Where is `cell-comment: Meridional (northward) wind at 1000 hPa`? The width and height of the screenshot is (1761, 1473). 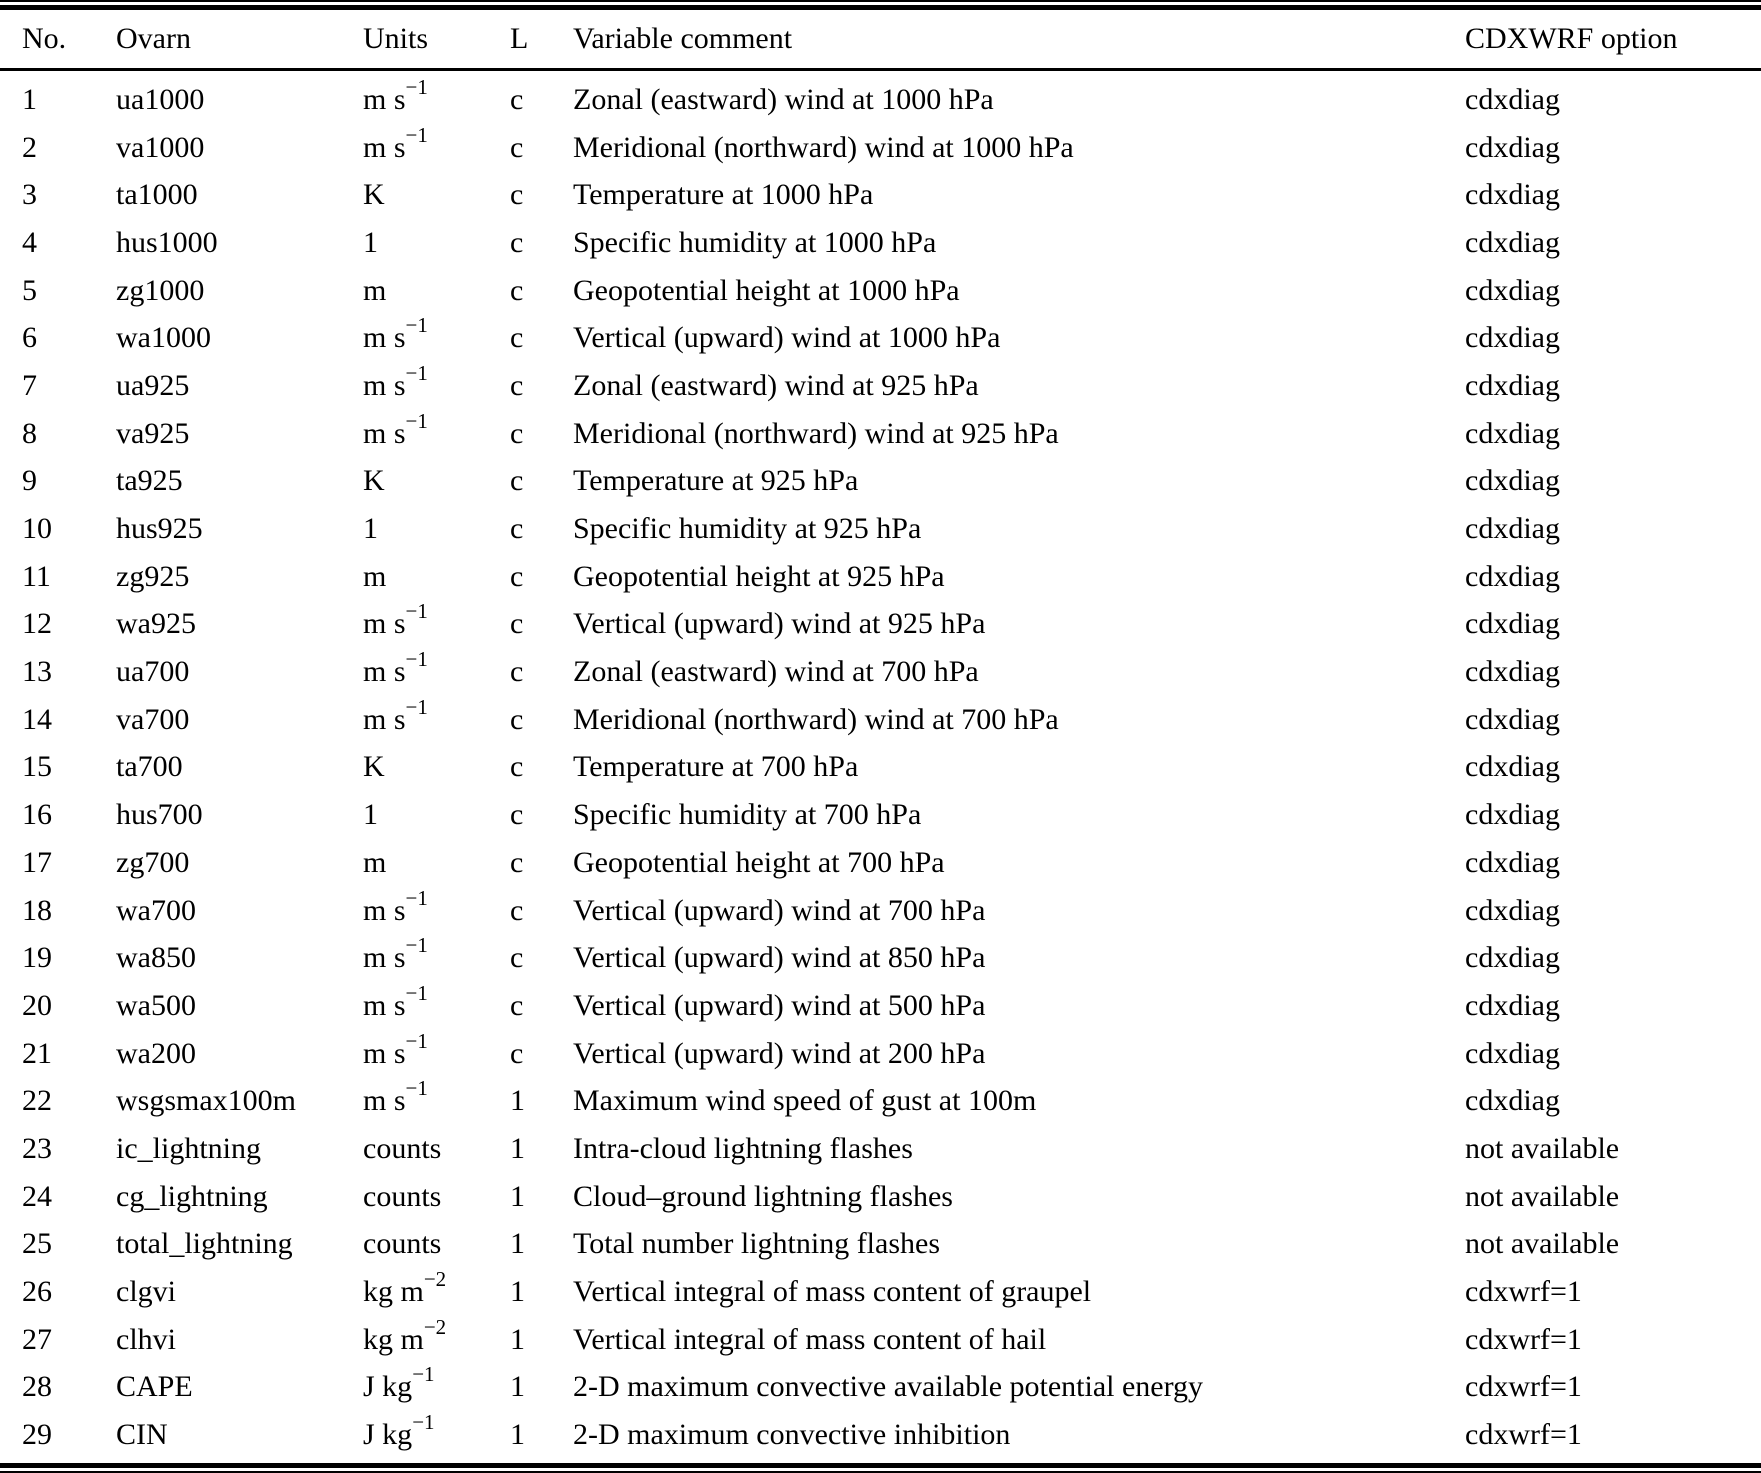 cell-comment: Meridional (northward) wind at 1000 hPa is located at coordinates (823, 147).